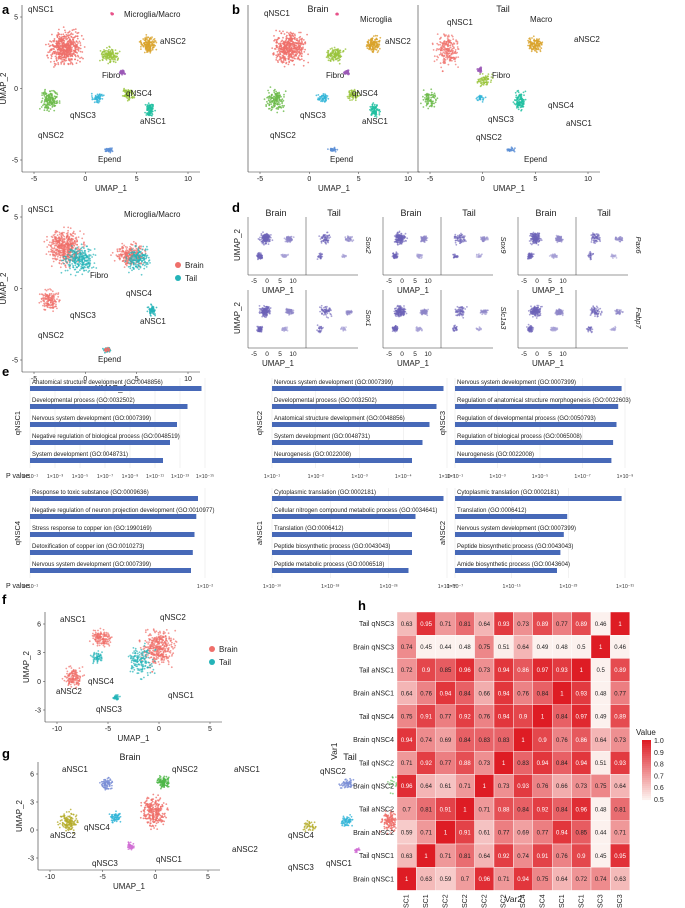 The height and width of the screenshot is (908, 685). Describe the element at coordinates (410, 245) in the screenshot. I see `feature-plot-points` at that location.